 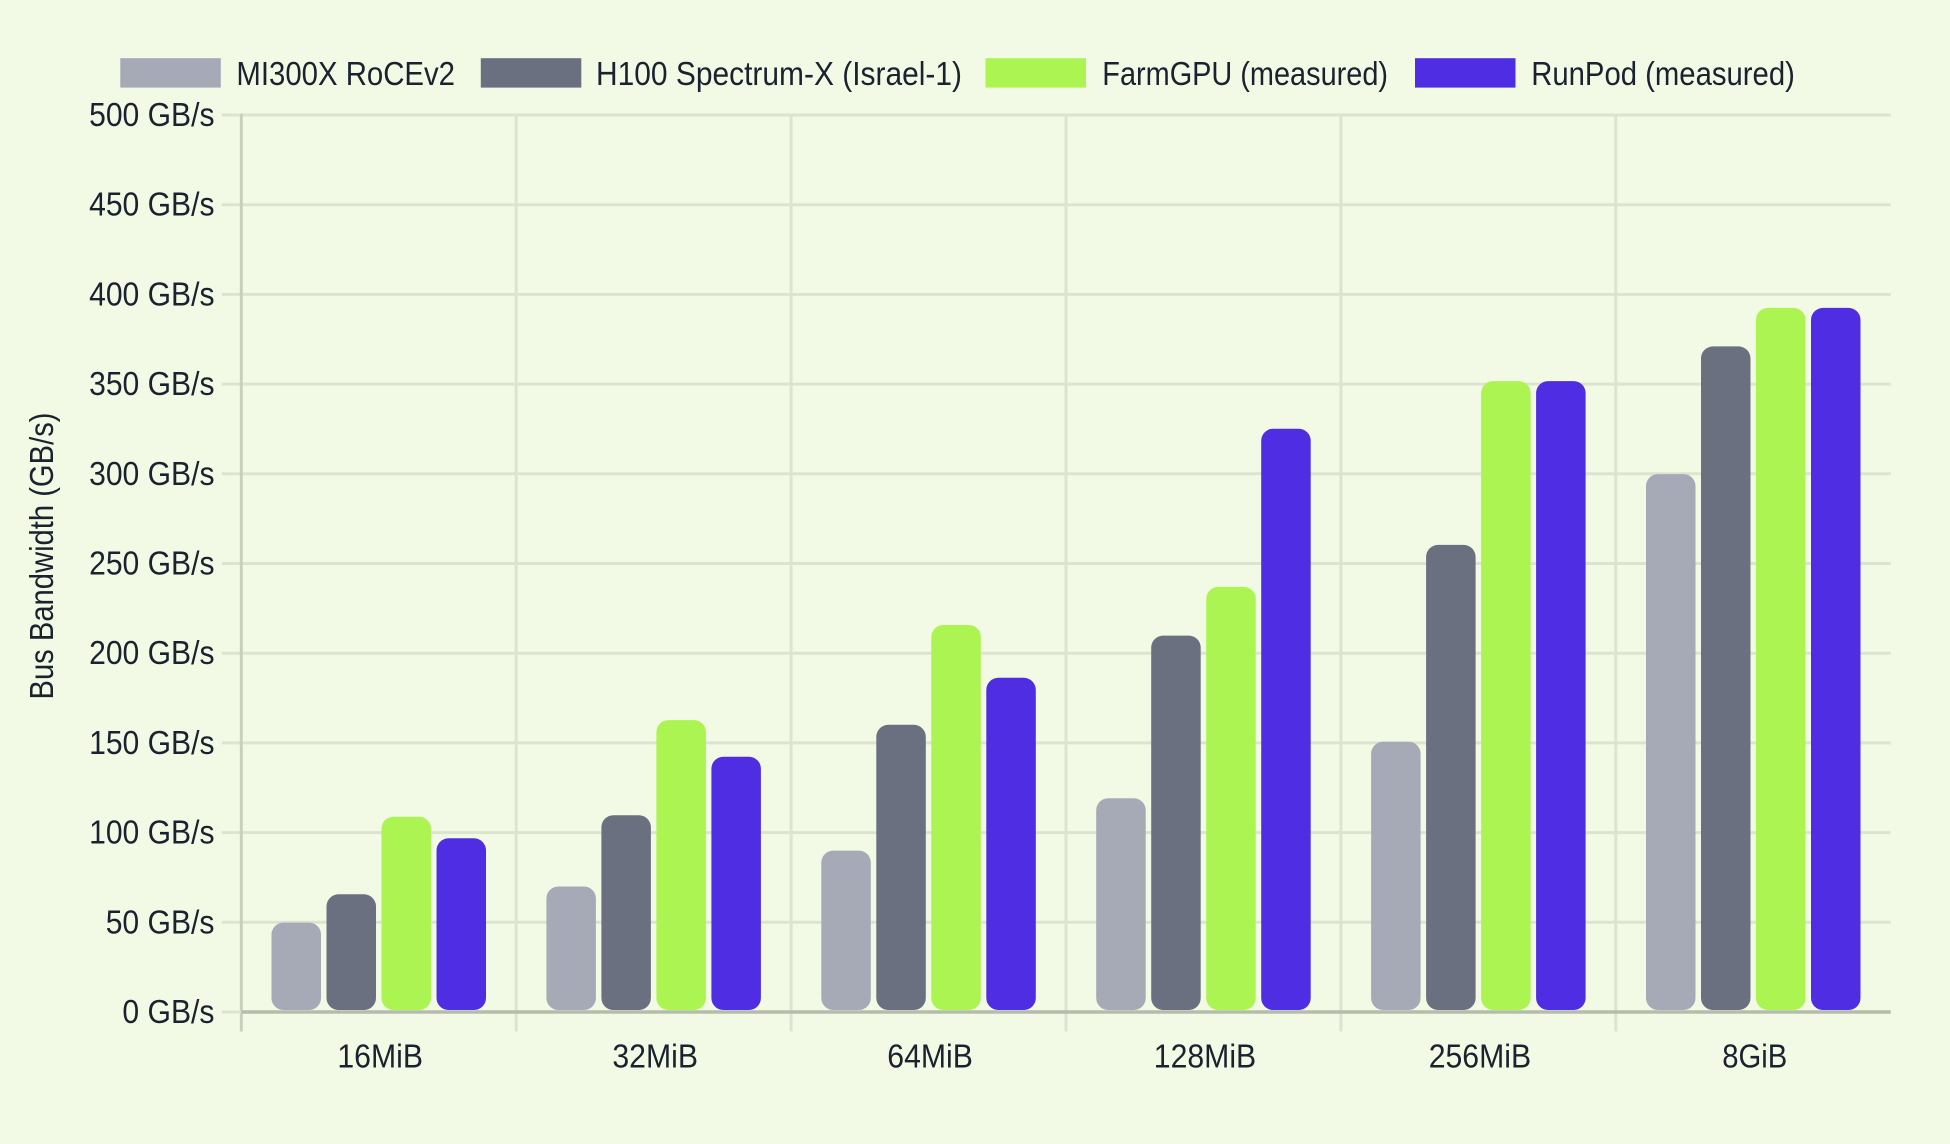 What do you see at coordinates (151, 652) in the screenshot?
I see `svg-text: 200 GB/s` at bounding box center [151, 652].